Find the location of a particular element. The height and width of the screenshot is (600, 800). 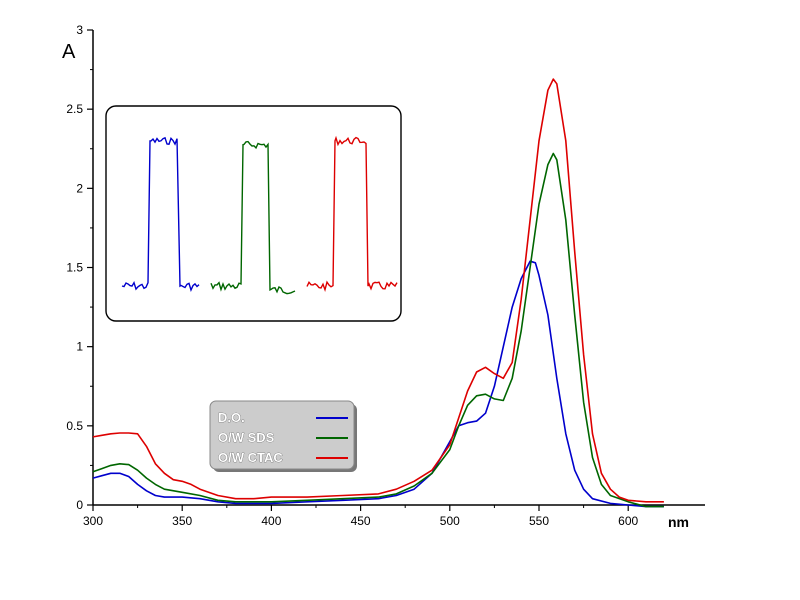

y-tick-label: 2 is located at coordinates (79, 188).